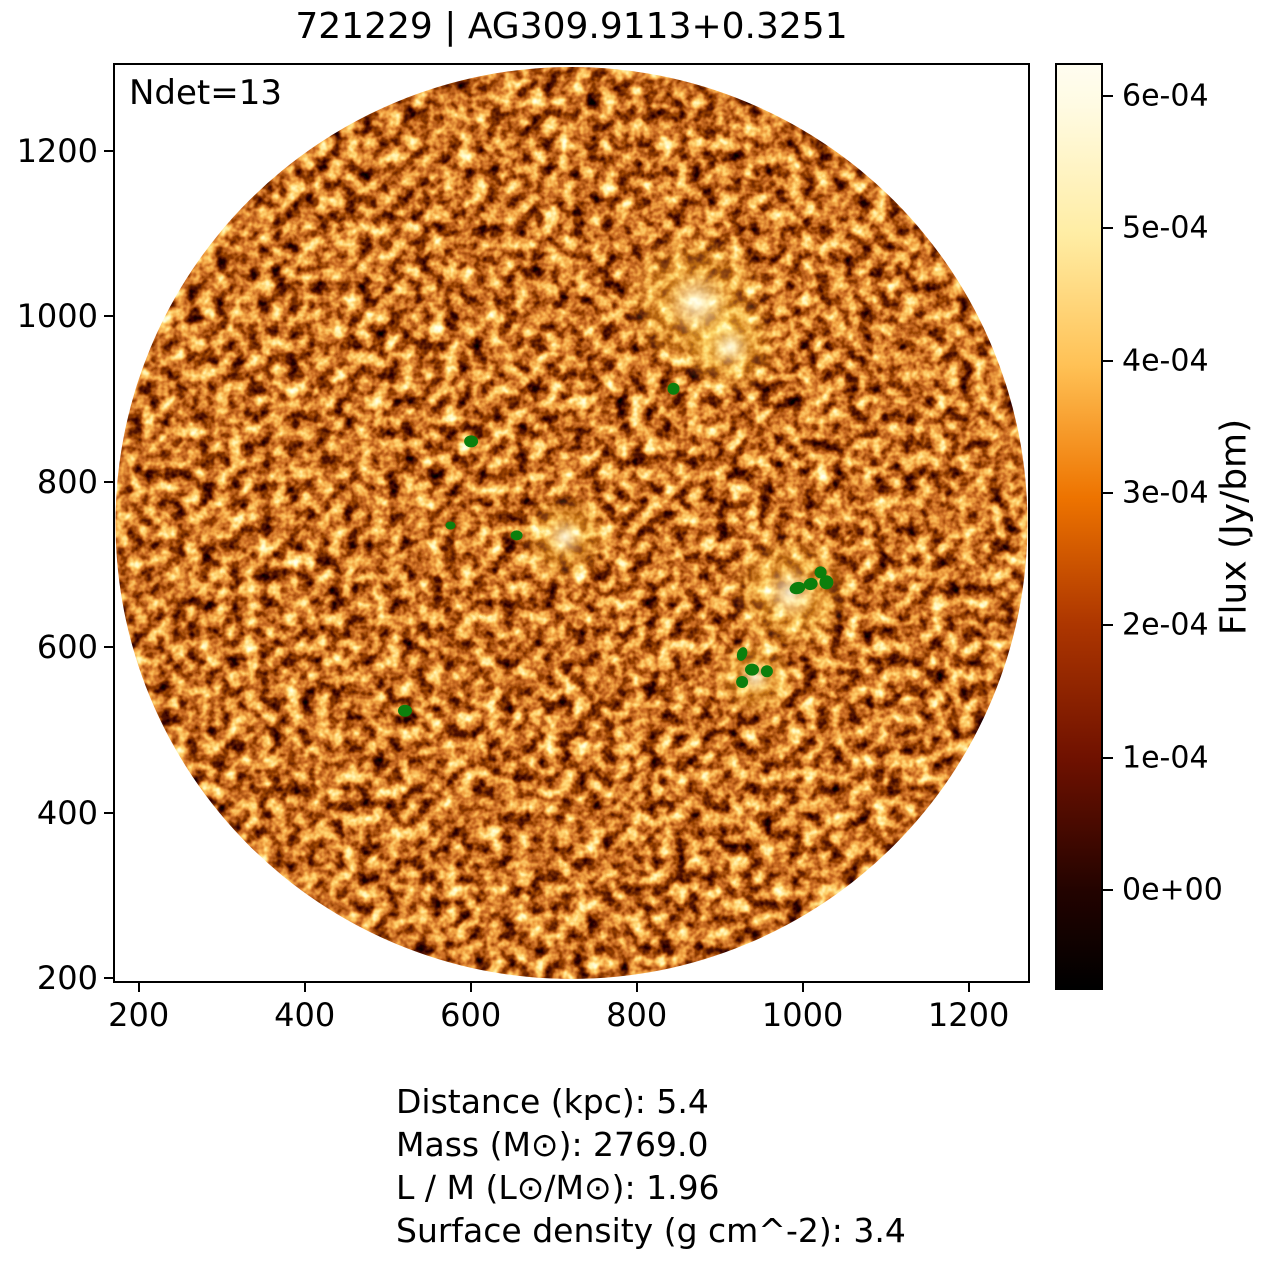 The image size is (1274, 1267). What do you see at coordinates (1165, 493) in the screenshot?
I see `colorbar-tick-label: 3e-04` at bounding box center [1165, 493].